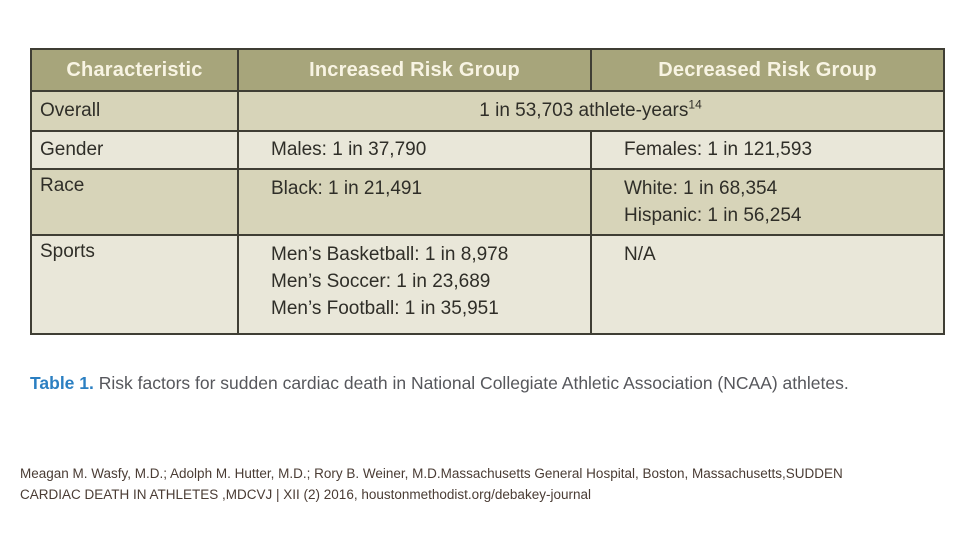 The width and height of the screenshot is (960, 540). Describe the element at coordinates (134, 202) in the screenshot. I see `cell-race-label: Race` at that location.